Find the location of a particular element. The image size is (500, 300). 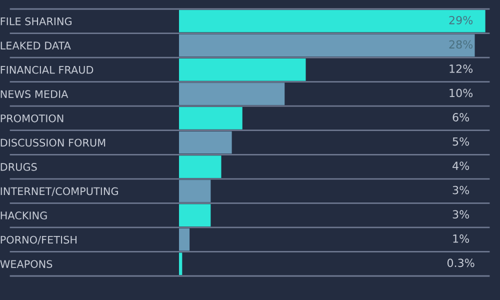

data-label: 28% is located at coordinates (461, 44).